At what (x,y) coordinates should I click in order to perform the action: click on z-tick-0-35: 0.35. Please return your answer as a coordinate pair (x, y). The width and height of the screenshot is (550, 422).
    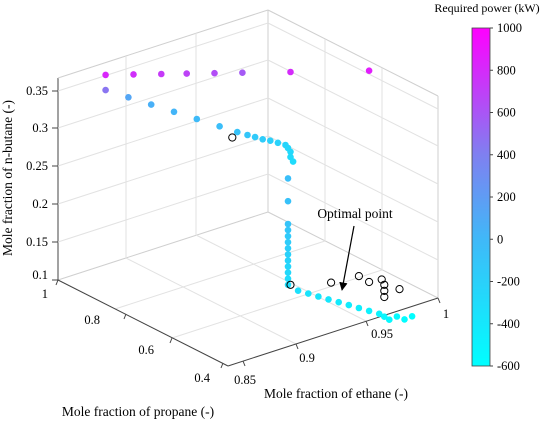
    Looking at the image, I should click on (37, 91).